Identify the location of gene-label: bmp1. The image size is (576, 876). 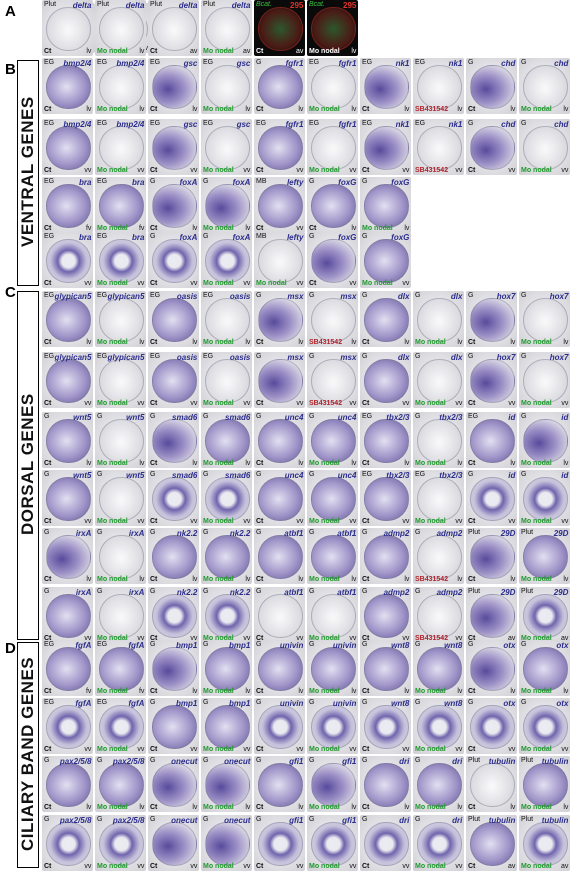
(240, 645).